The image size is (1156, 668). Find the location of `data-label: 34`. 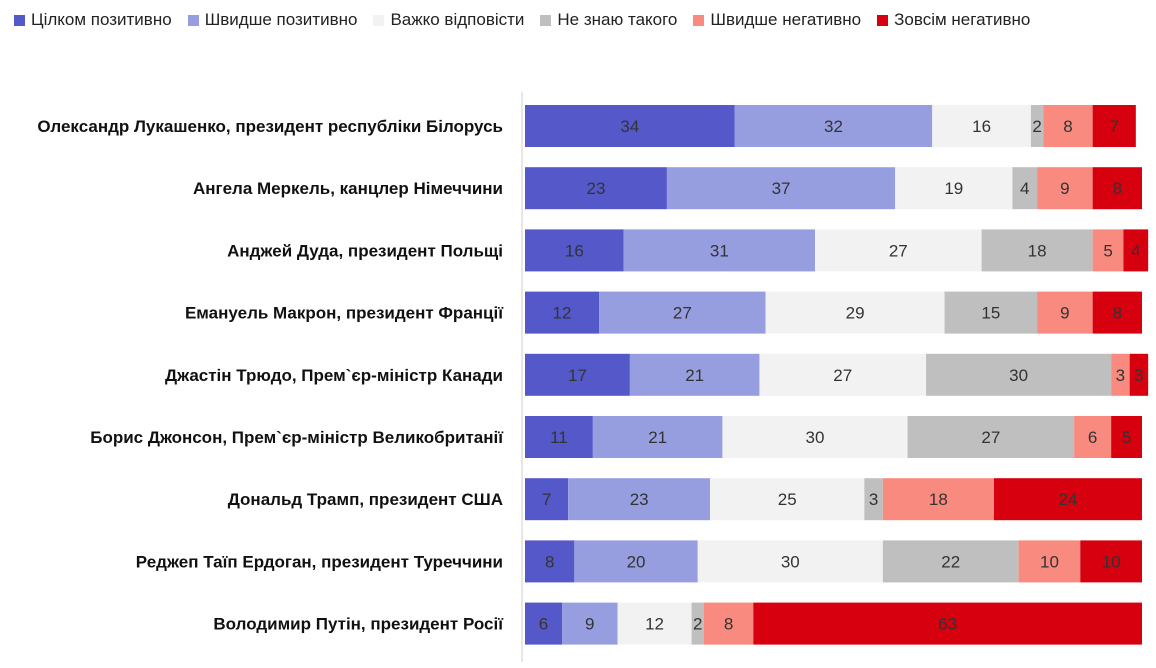

data-label: 34 is located at coordinates (629, 126).